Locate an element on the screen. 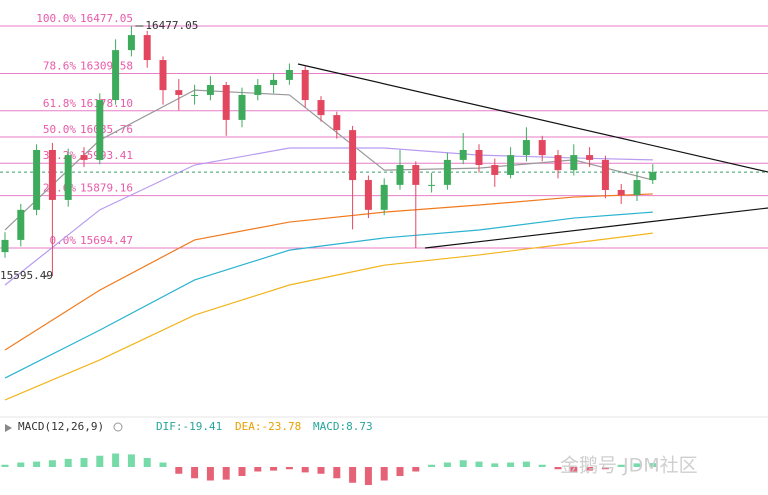 The height and width of the screenshot is (495, 768). fib-price: 16309.58 is located at coordinates (106, 66).